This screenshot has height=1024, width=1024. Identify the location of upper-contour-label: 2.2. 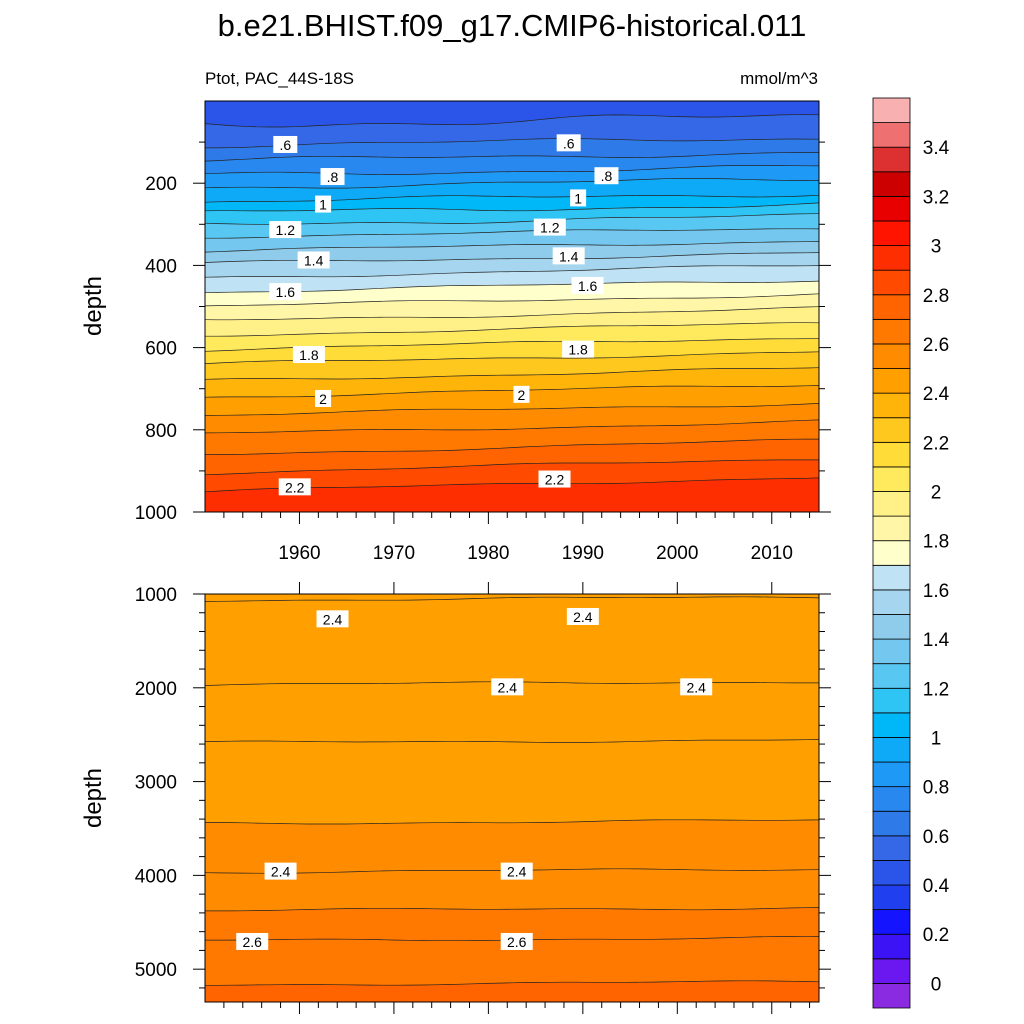
(555, 480).